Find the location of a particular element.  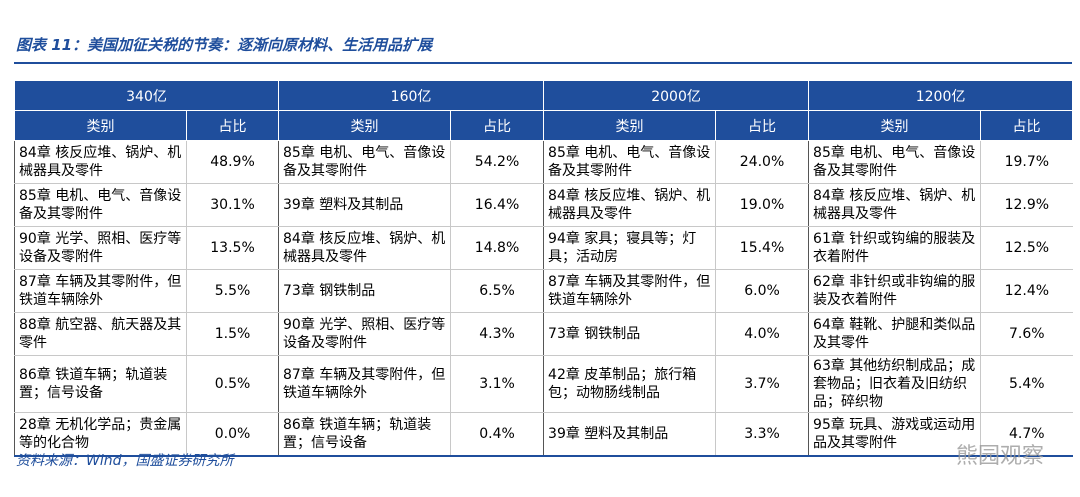

share-cell: 1.5% is located at coordinates (232, 334).